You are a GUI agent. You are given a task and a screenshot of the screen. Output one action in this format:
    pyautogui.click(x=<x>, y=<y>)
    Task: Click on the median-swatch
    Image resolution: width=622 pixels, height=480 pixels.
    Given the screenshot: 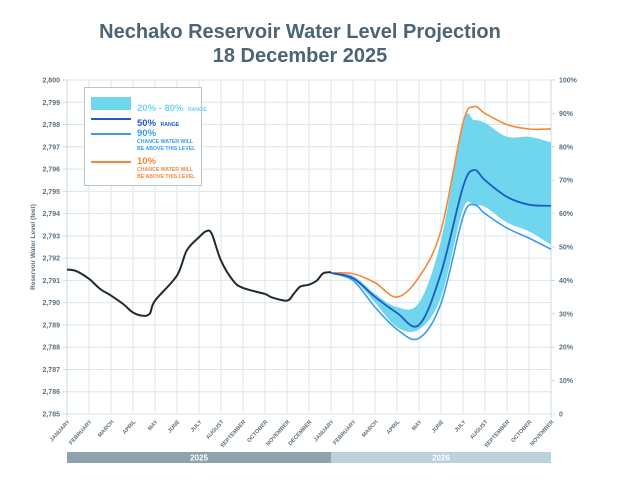 What is the action you would take?
    pyautogui.click(x=111, y=119)
    